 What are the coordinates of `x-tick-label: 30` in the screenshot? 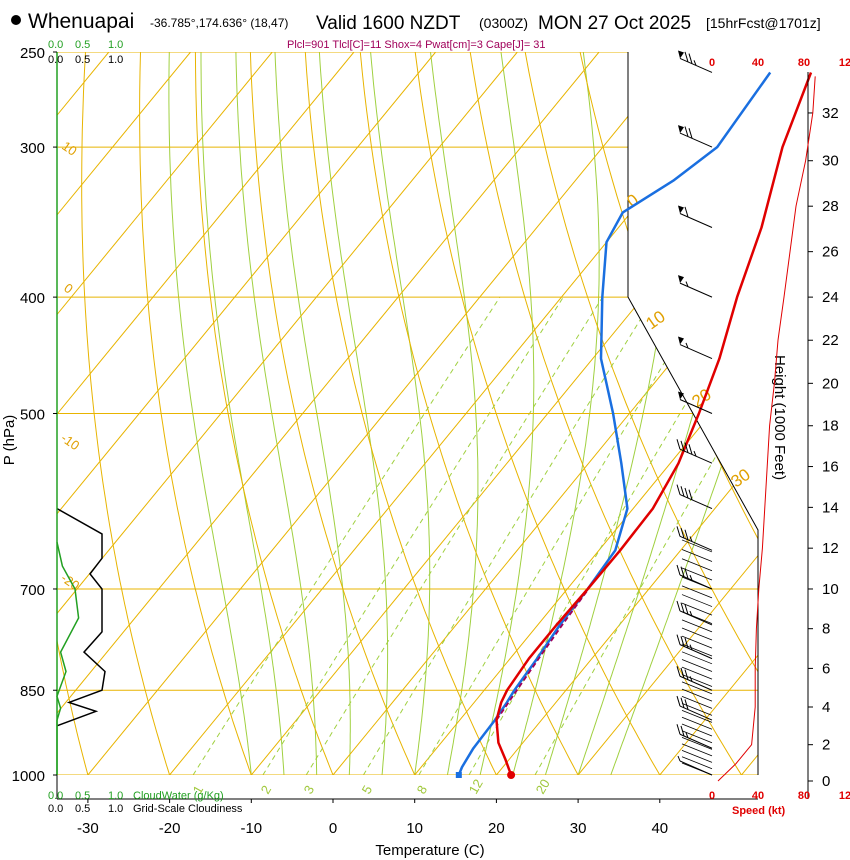 It's located at (578, 828).